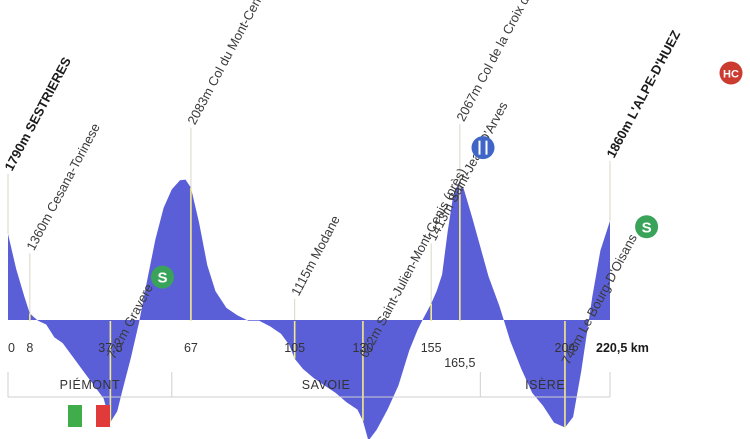 The height and width of the screenshot is (439, 750). Describe the element at coordinates (63, 187) in the screenshot. I see `waypoint-label: 1360m Cesana-Torinese` at that location.